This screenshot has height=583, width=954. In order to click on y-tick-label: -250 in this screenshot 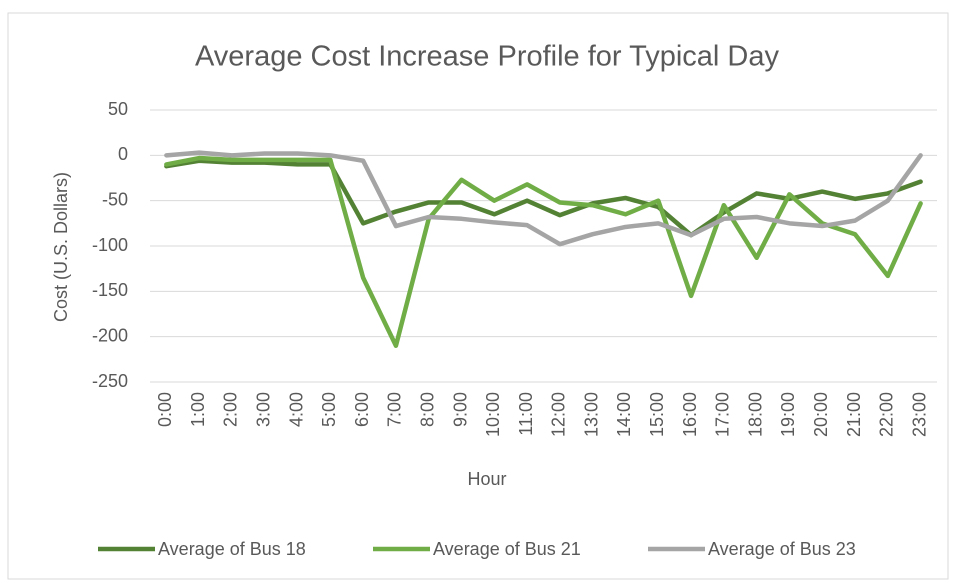, I will do `click(110, 381)`.